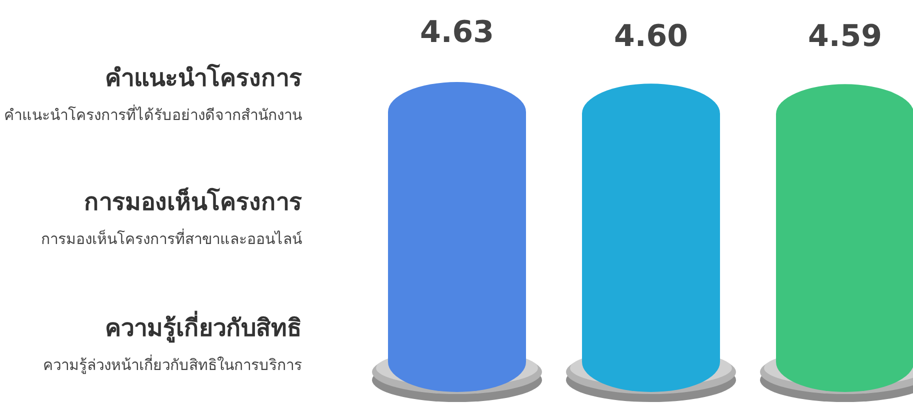 The image size is (913, 414). What do you see at coordinates (651, 36) in the screenshot?
I see `data-label: 4.60` at bounding box center [651, 36].